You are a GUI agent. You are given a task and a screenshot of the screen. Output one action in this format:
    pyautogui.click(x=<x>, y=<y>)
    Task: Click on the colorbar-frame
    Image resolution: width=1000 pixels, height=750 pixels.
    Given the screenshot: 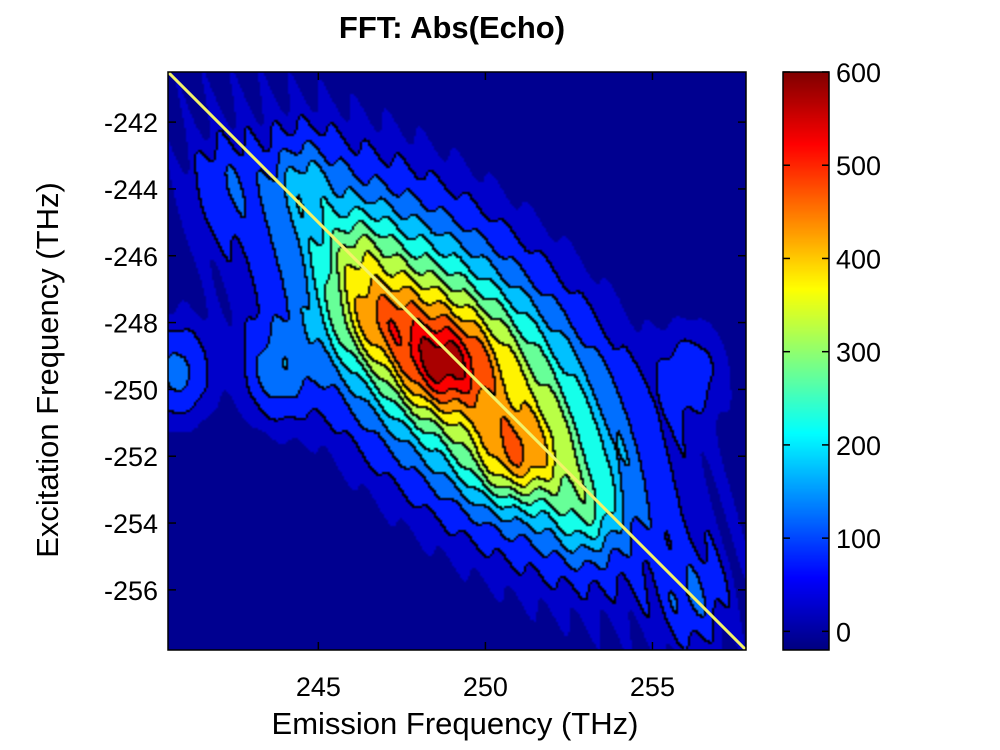 What is the action you would take?
    pyautogui.click(x=806, y=361)
    